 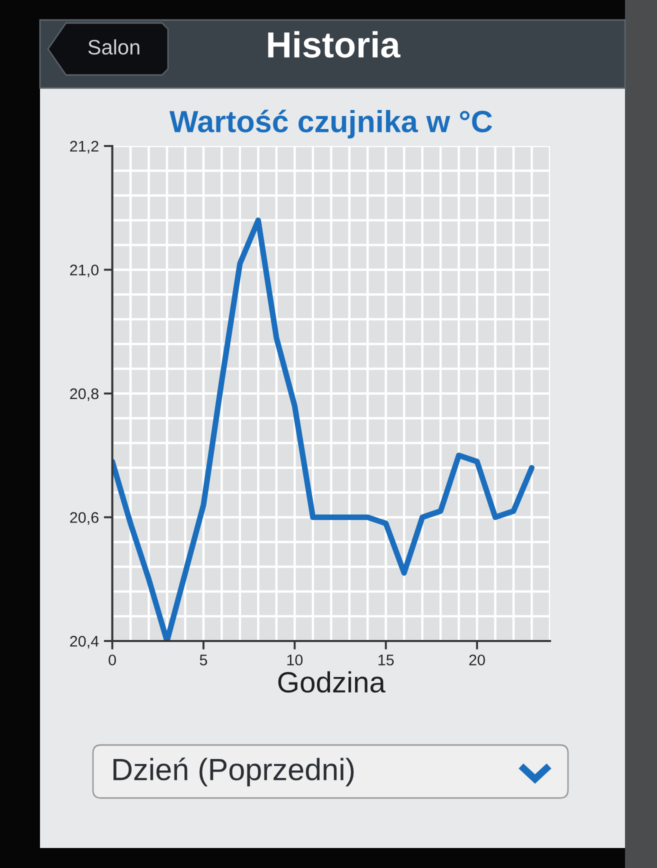 What do you see at coordinates (477, 660) in the screenshot?
I see `x-tick-label: 20` at bounding box center [477, 660].